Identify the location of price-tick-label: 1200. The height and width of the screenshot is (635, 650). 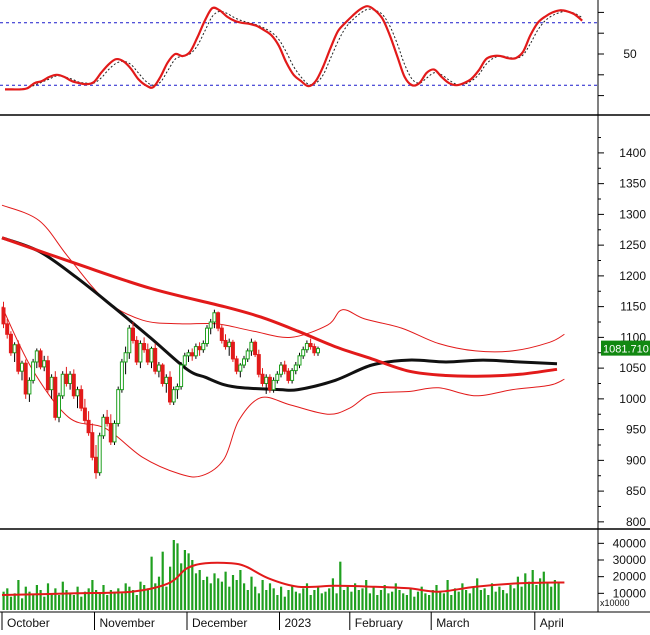
(632, 276).